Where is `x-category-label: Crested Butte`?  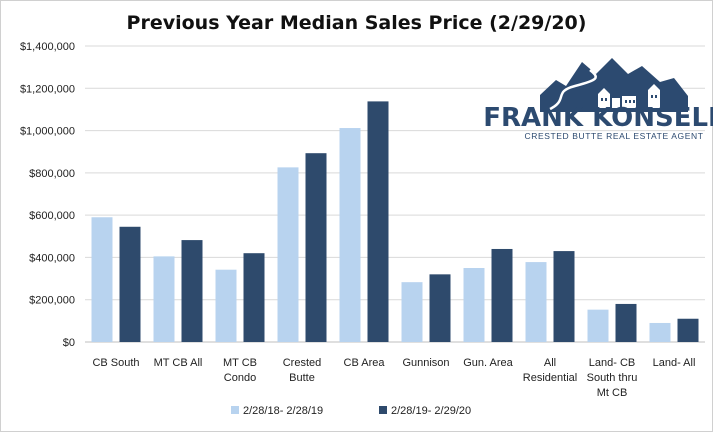 x-category-label: Crested Butte is located at coordinates (302, 370).